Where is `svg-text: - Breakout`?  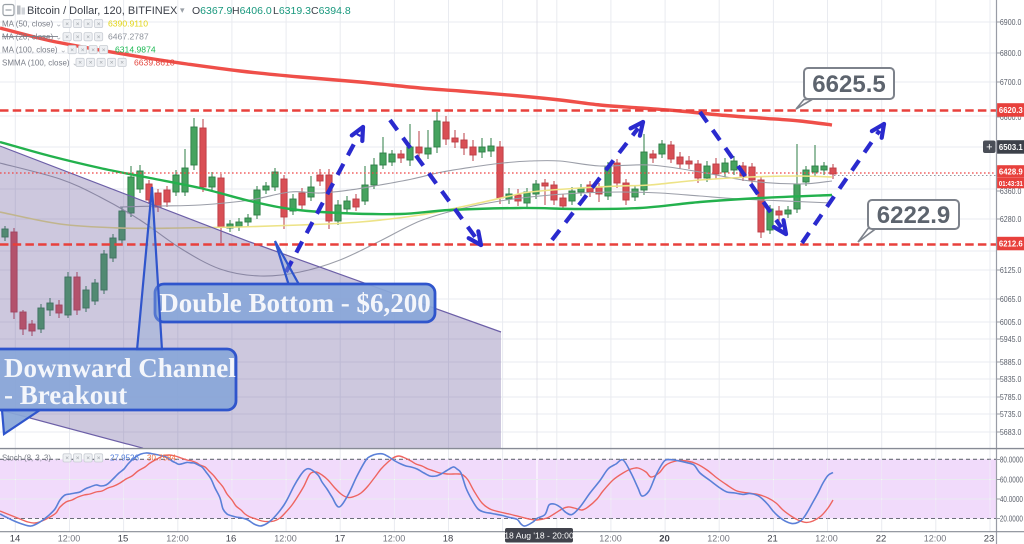 svg-text: - Breakout is located at coordinates (65, 395).